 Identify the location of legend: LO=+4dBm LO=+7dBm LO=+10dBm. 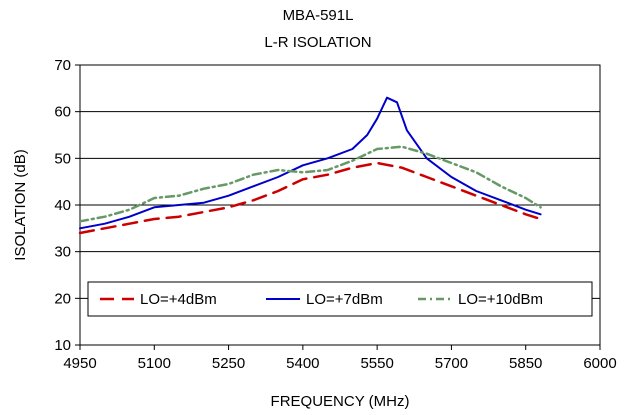
(340, 299).